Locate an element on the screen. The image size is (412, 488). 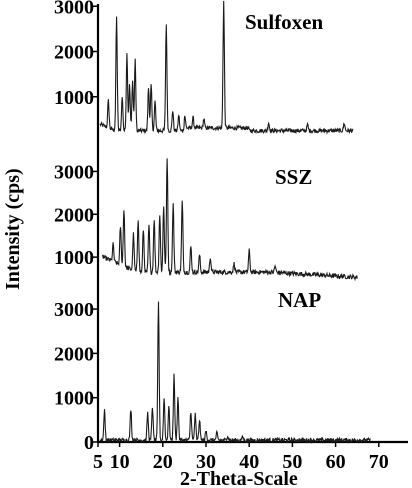
y-axis-title: Intensity (cps) is located at coordinates (13, 229).